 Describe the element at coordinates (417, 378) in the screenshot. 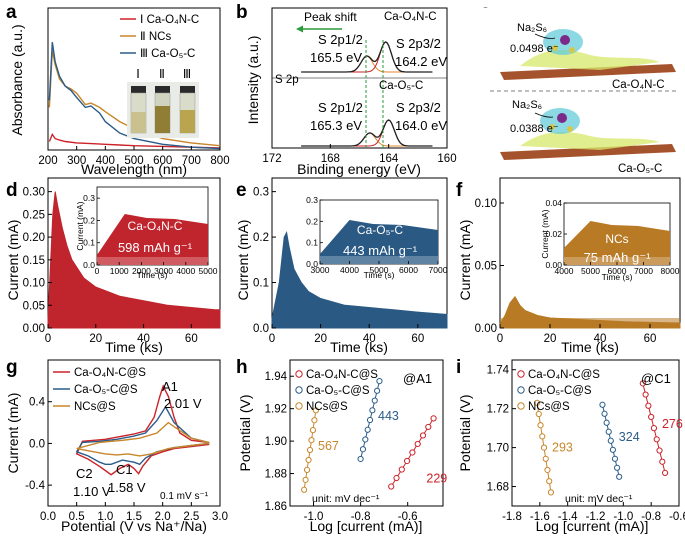

I see `tag-h: @A1` at that location.